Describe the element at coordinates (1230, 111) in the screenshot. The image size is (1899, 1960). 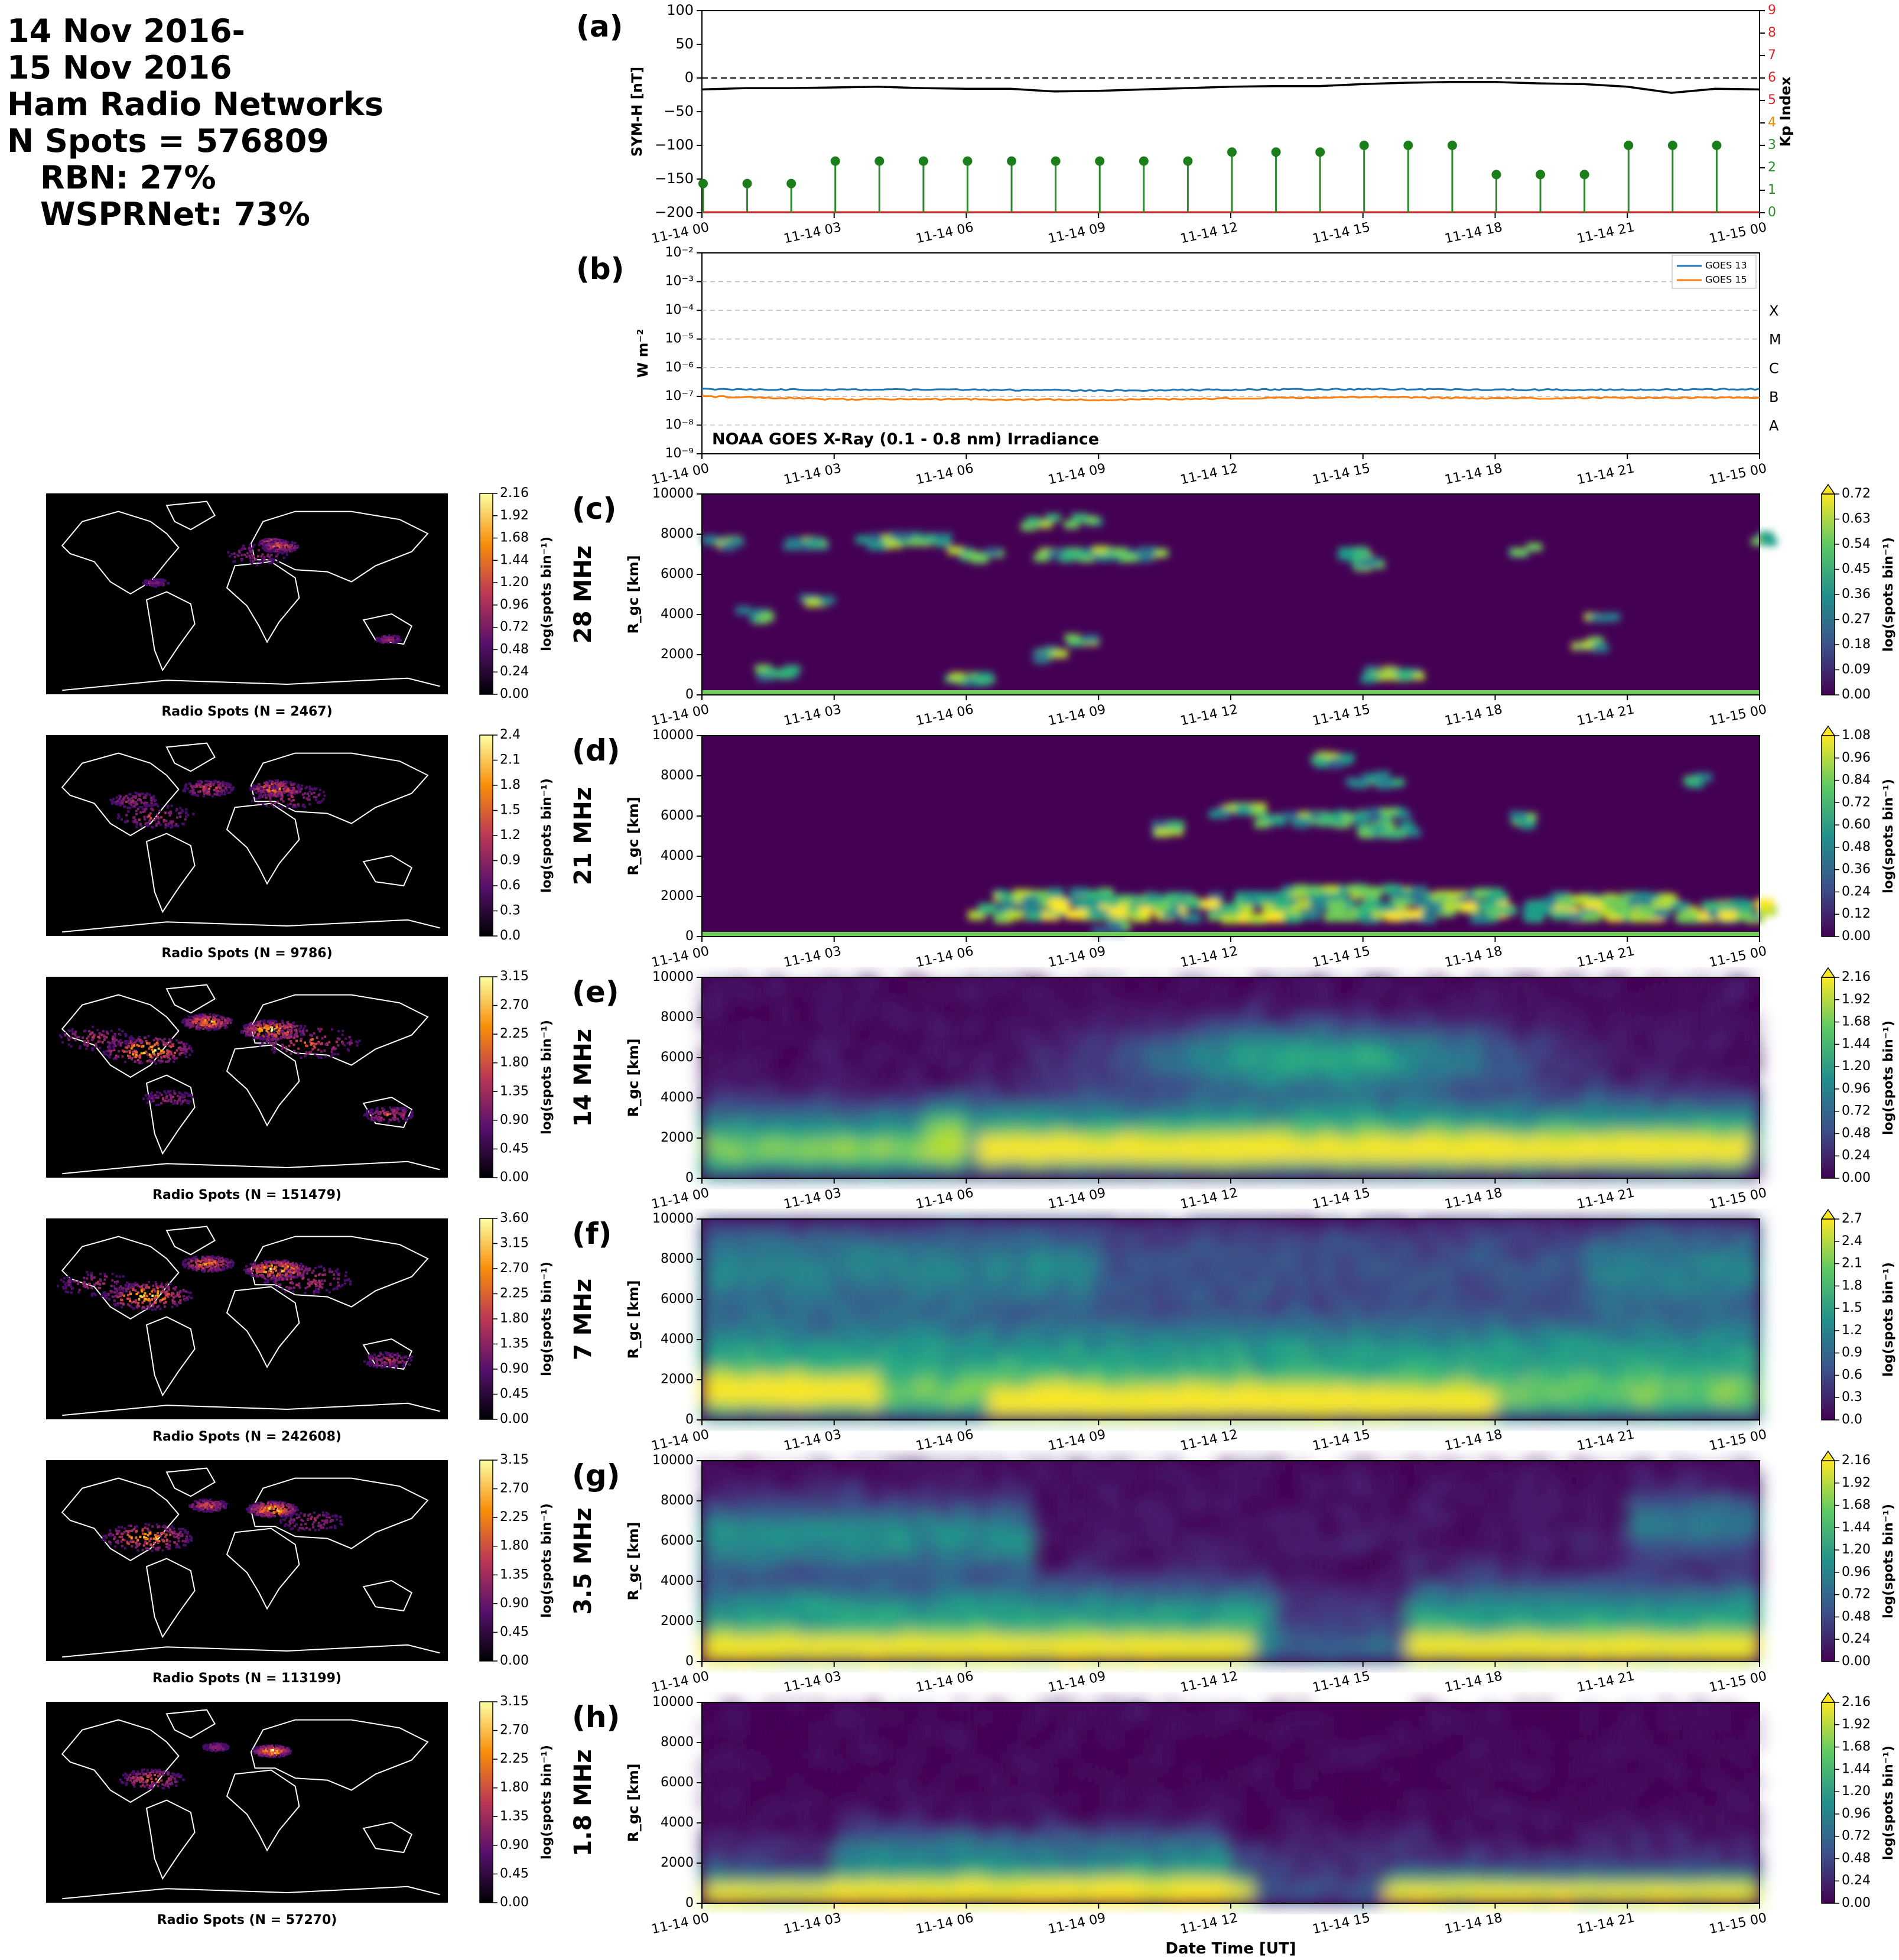
I see `panel-a-frame` at that location.